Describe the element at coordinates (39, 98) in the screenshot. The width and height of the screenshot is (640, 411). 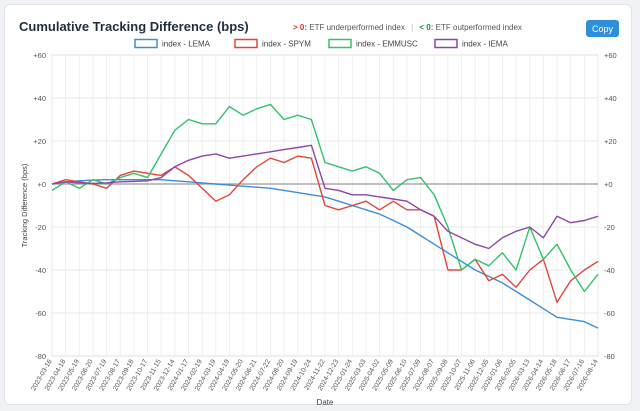
I see `y-tick-label-left: +40` at that location.